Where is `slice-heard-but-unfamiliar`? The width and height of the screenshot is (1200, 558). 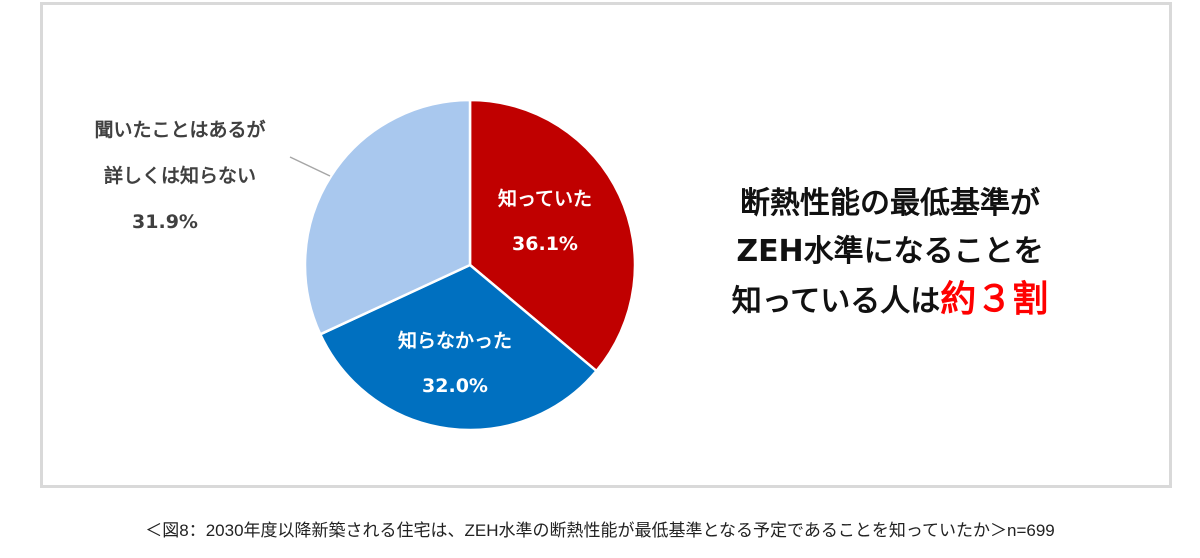
slice-heard-but-unfamiliar is located at coordinates (387, 217).